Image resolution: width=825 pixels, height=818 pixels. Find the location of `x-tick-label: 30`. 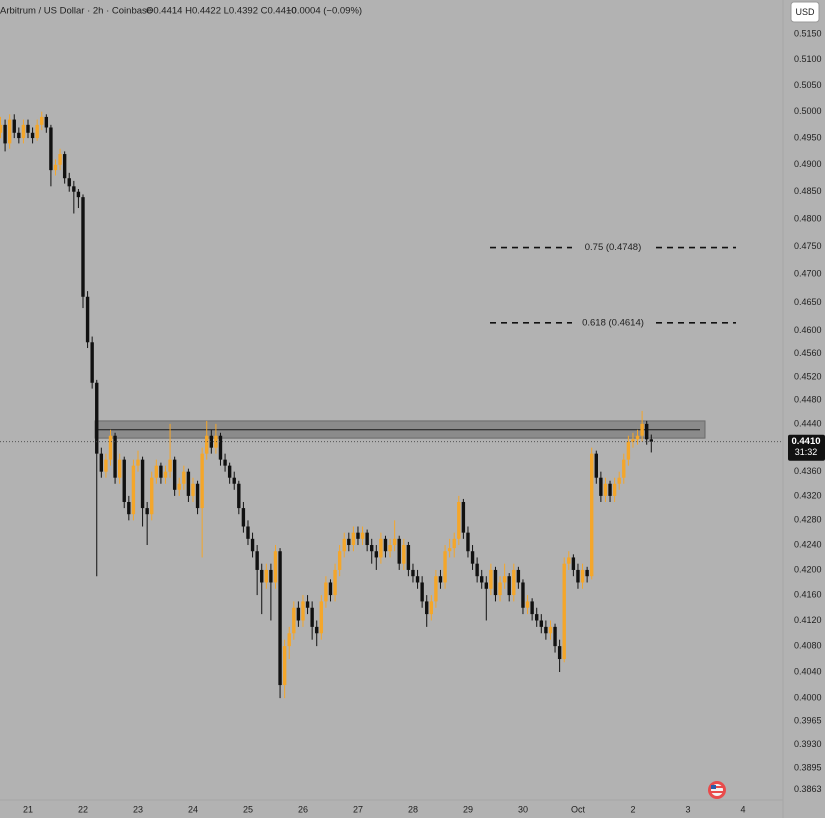

x-tick-label: 30 is located at coordinates (523, 809).